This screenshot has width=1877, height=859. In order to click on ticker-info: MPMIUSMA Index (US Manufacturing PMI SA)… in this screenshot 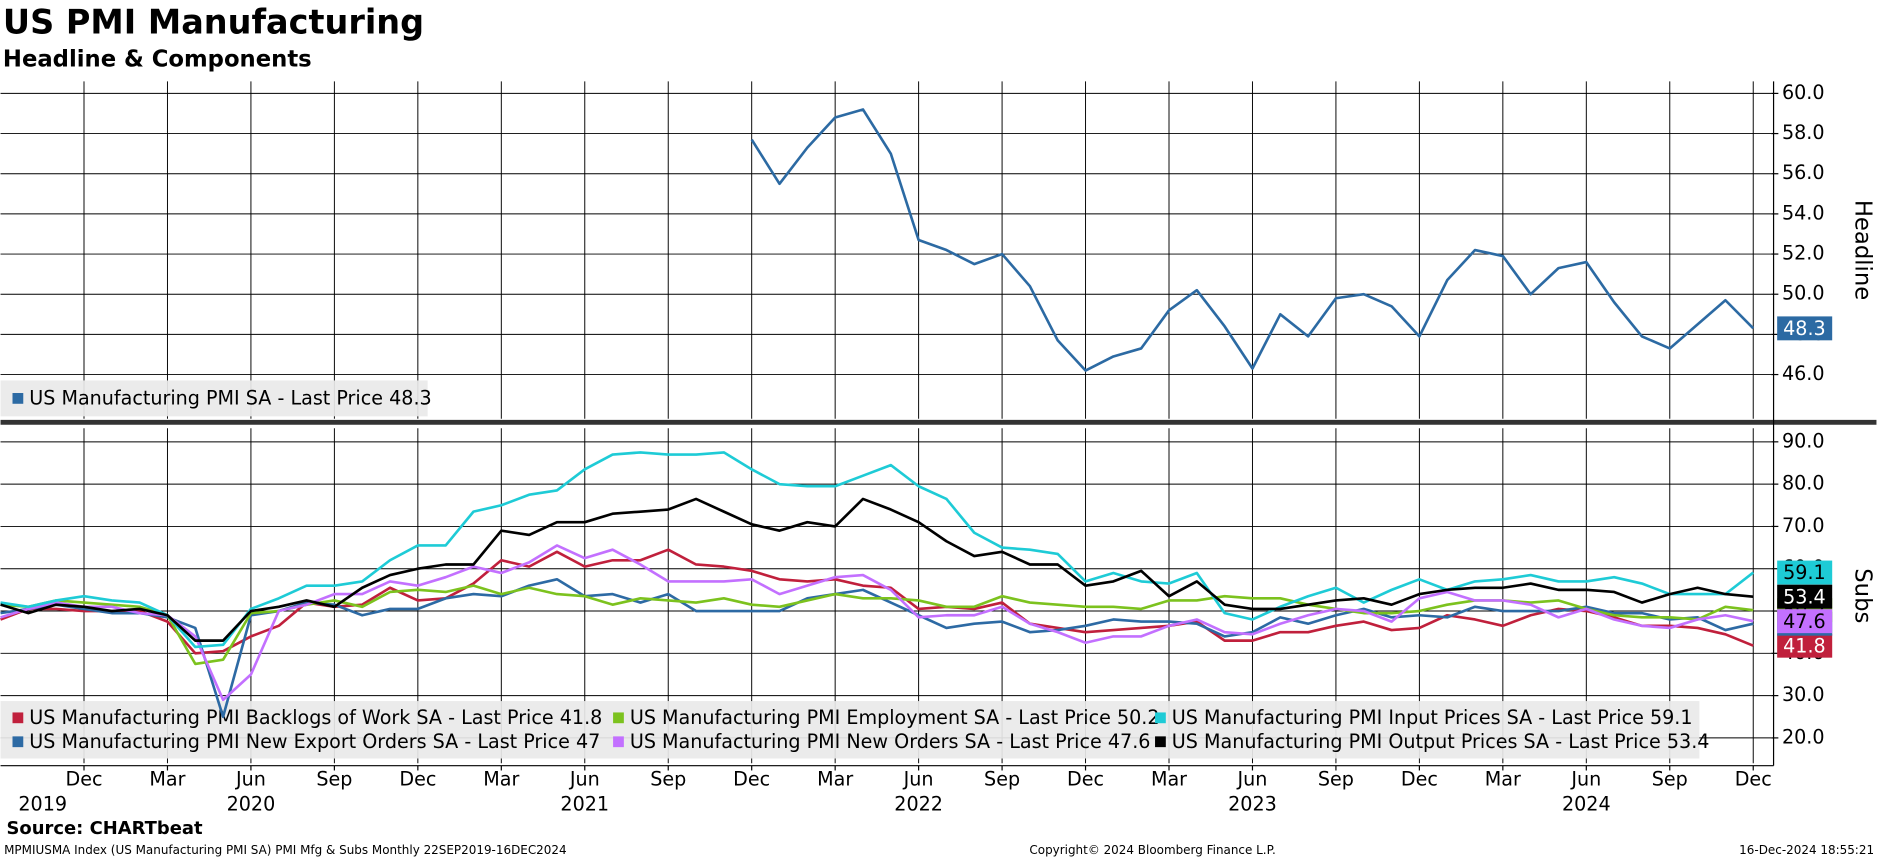, I will do `click(285, 850)`.